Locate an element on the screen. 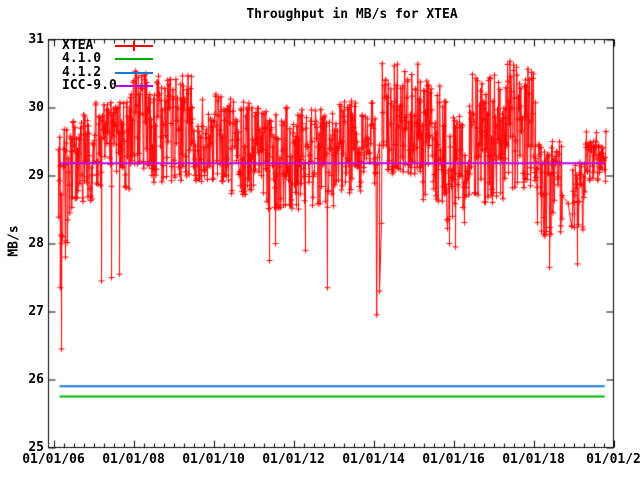  legend-label-icc-9-0: ICC-9.0 is located at coordinates (89, 85).